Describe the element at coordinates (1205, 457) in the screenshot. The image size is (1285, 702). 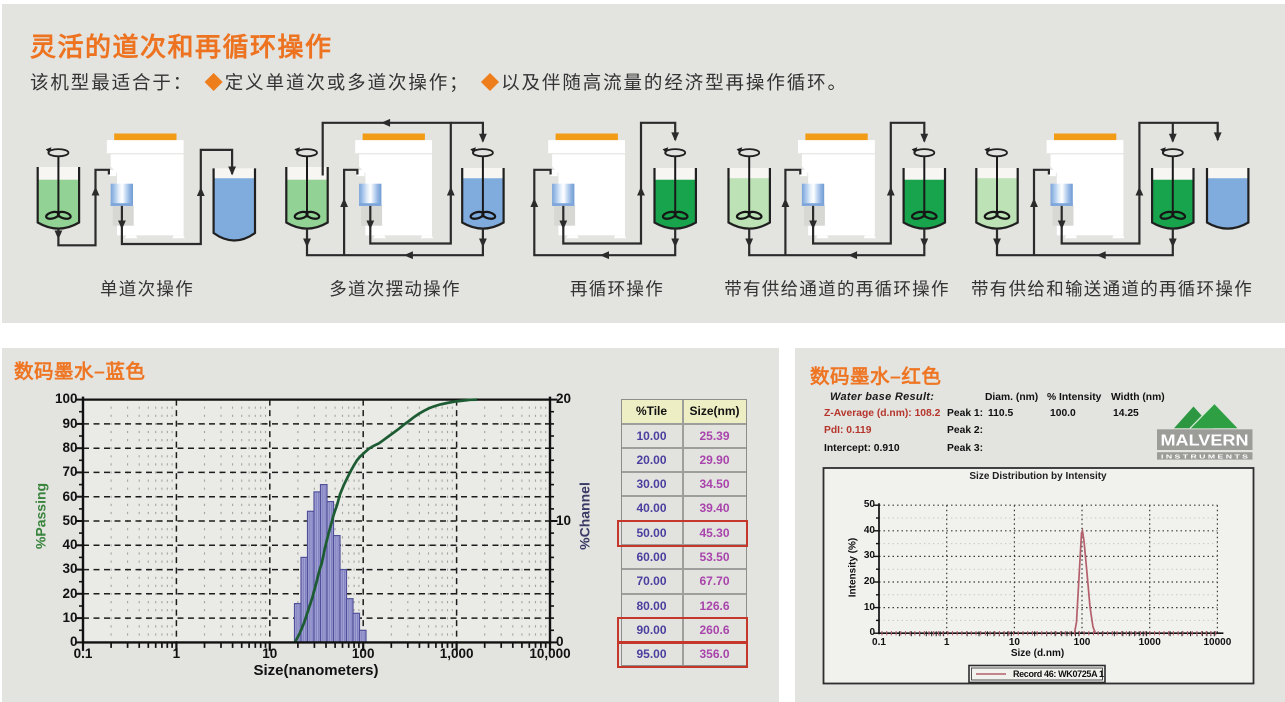
I see `svg-text: I N S T R U M E N T S` at that location.